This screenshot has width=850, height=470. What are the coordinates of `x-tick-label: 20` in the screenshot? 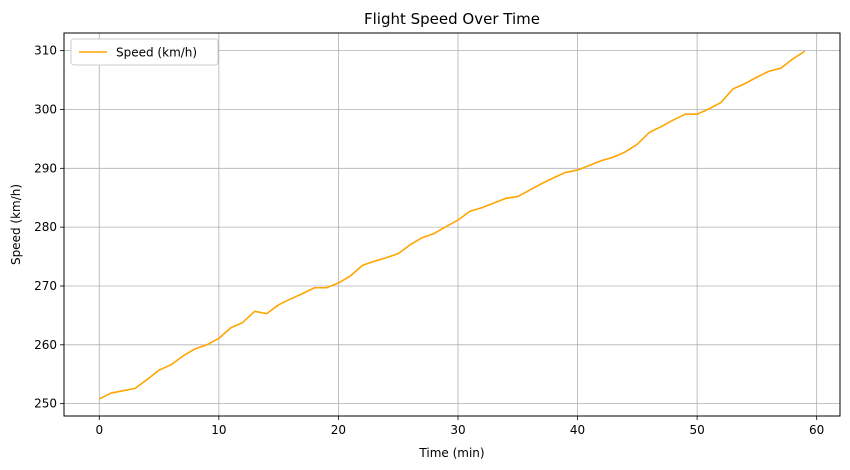 It's located at (338, 430).